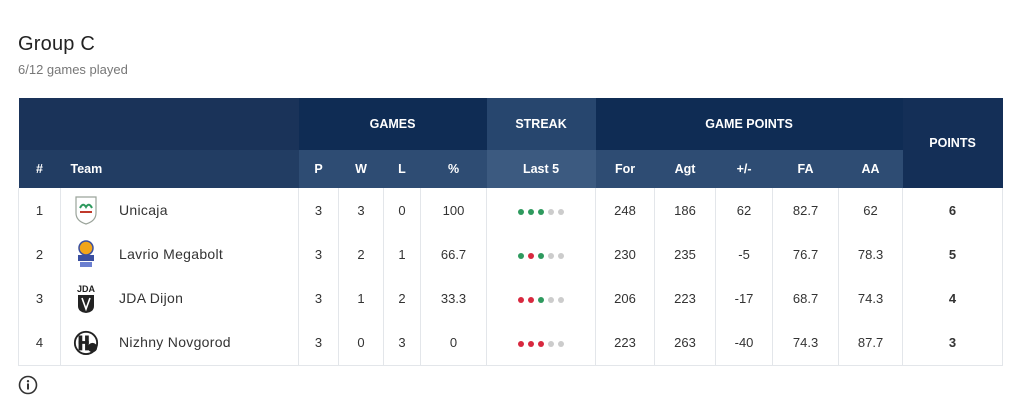 The width and height of the screenshot is (1024, 405). Describe the element at coordinates (953, 342) in the screenshot. I see `points-cell: 3` at that location.